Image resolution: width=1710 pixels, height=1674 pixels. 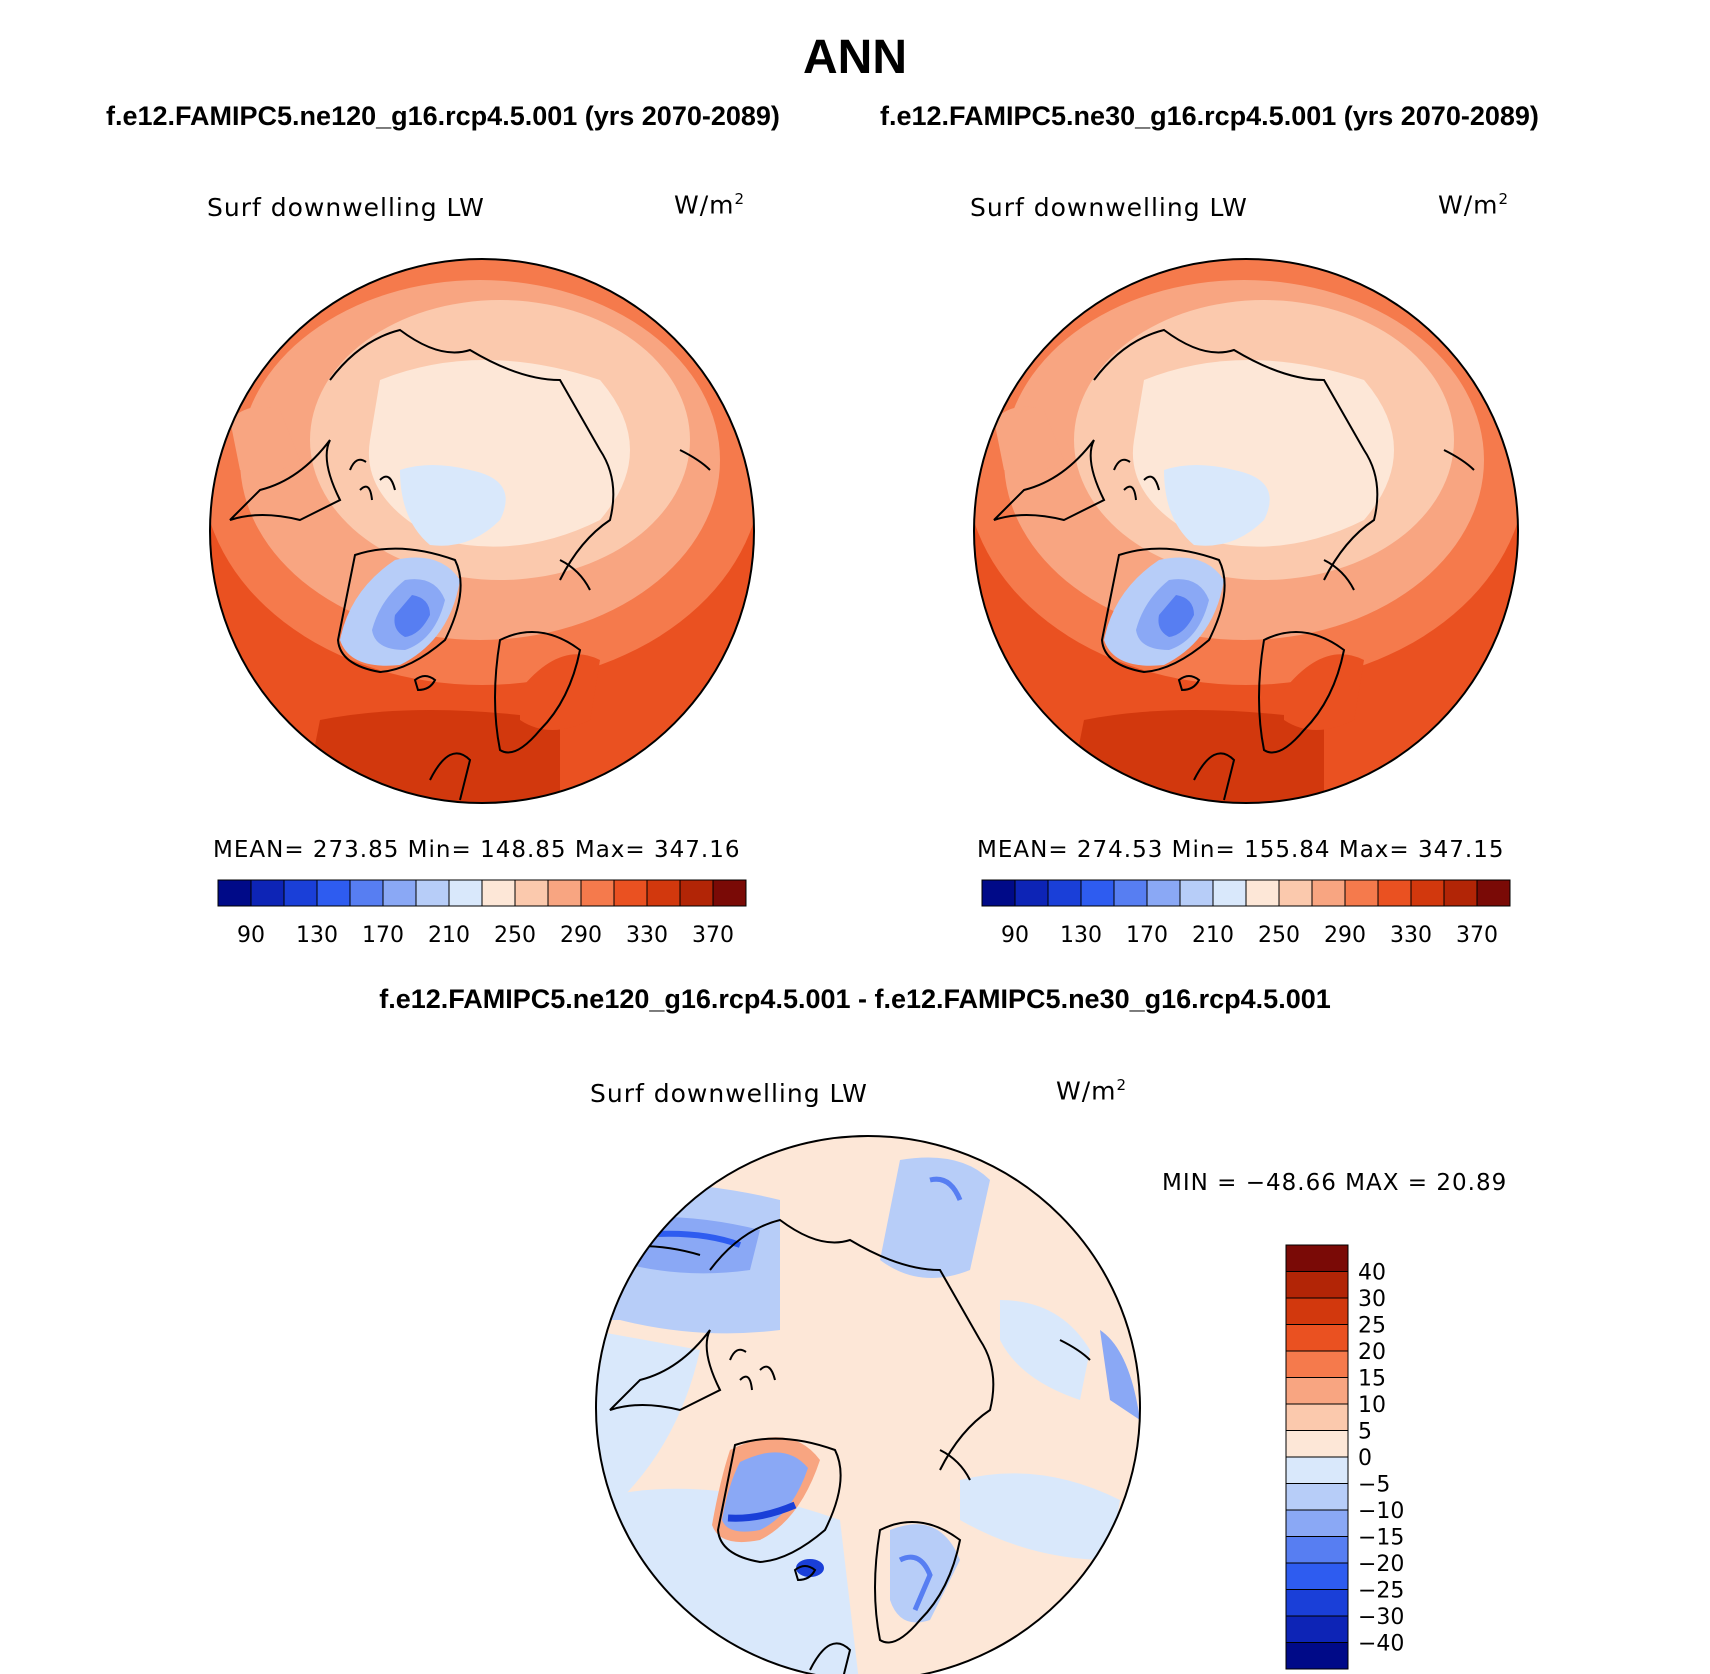 I want to click on panel1-colorbar-tick-label: 90, so click(x=251, y=935).